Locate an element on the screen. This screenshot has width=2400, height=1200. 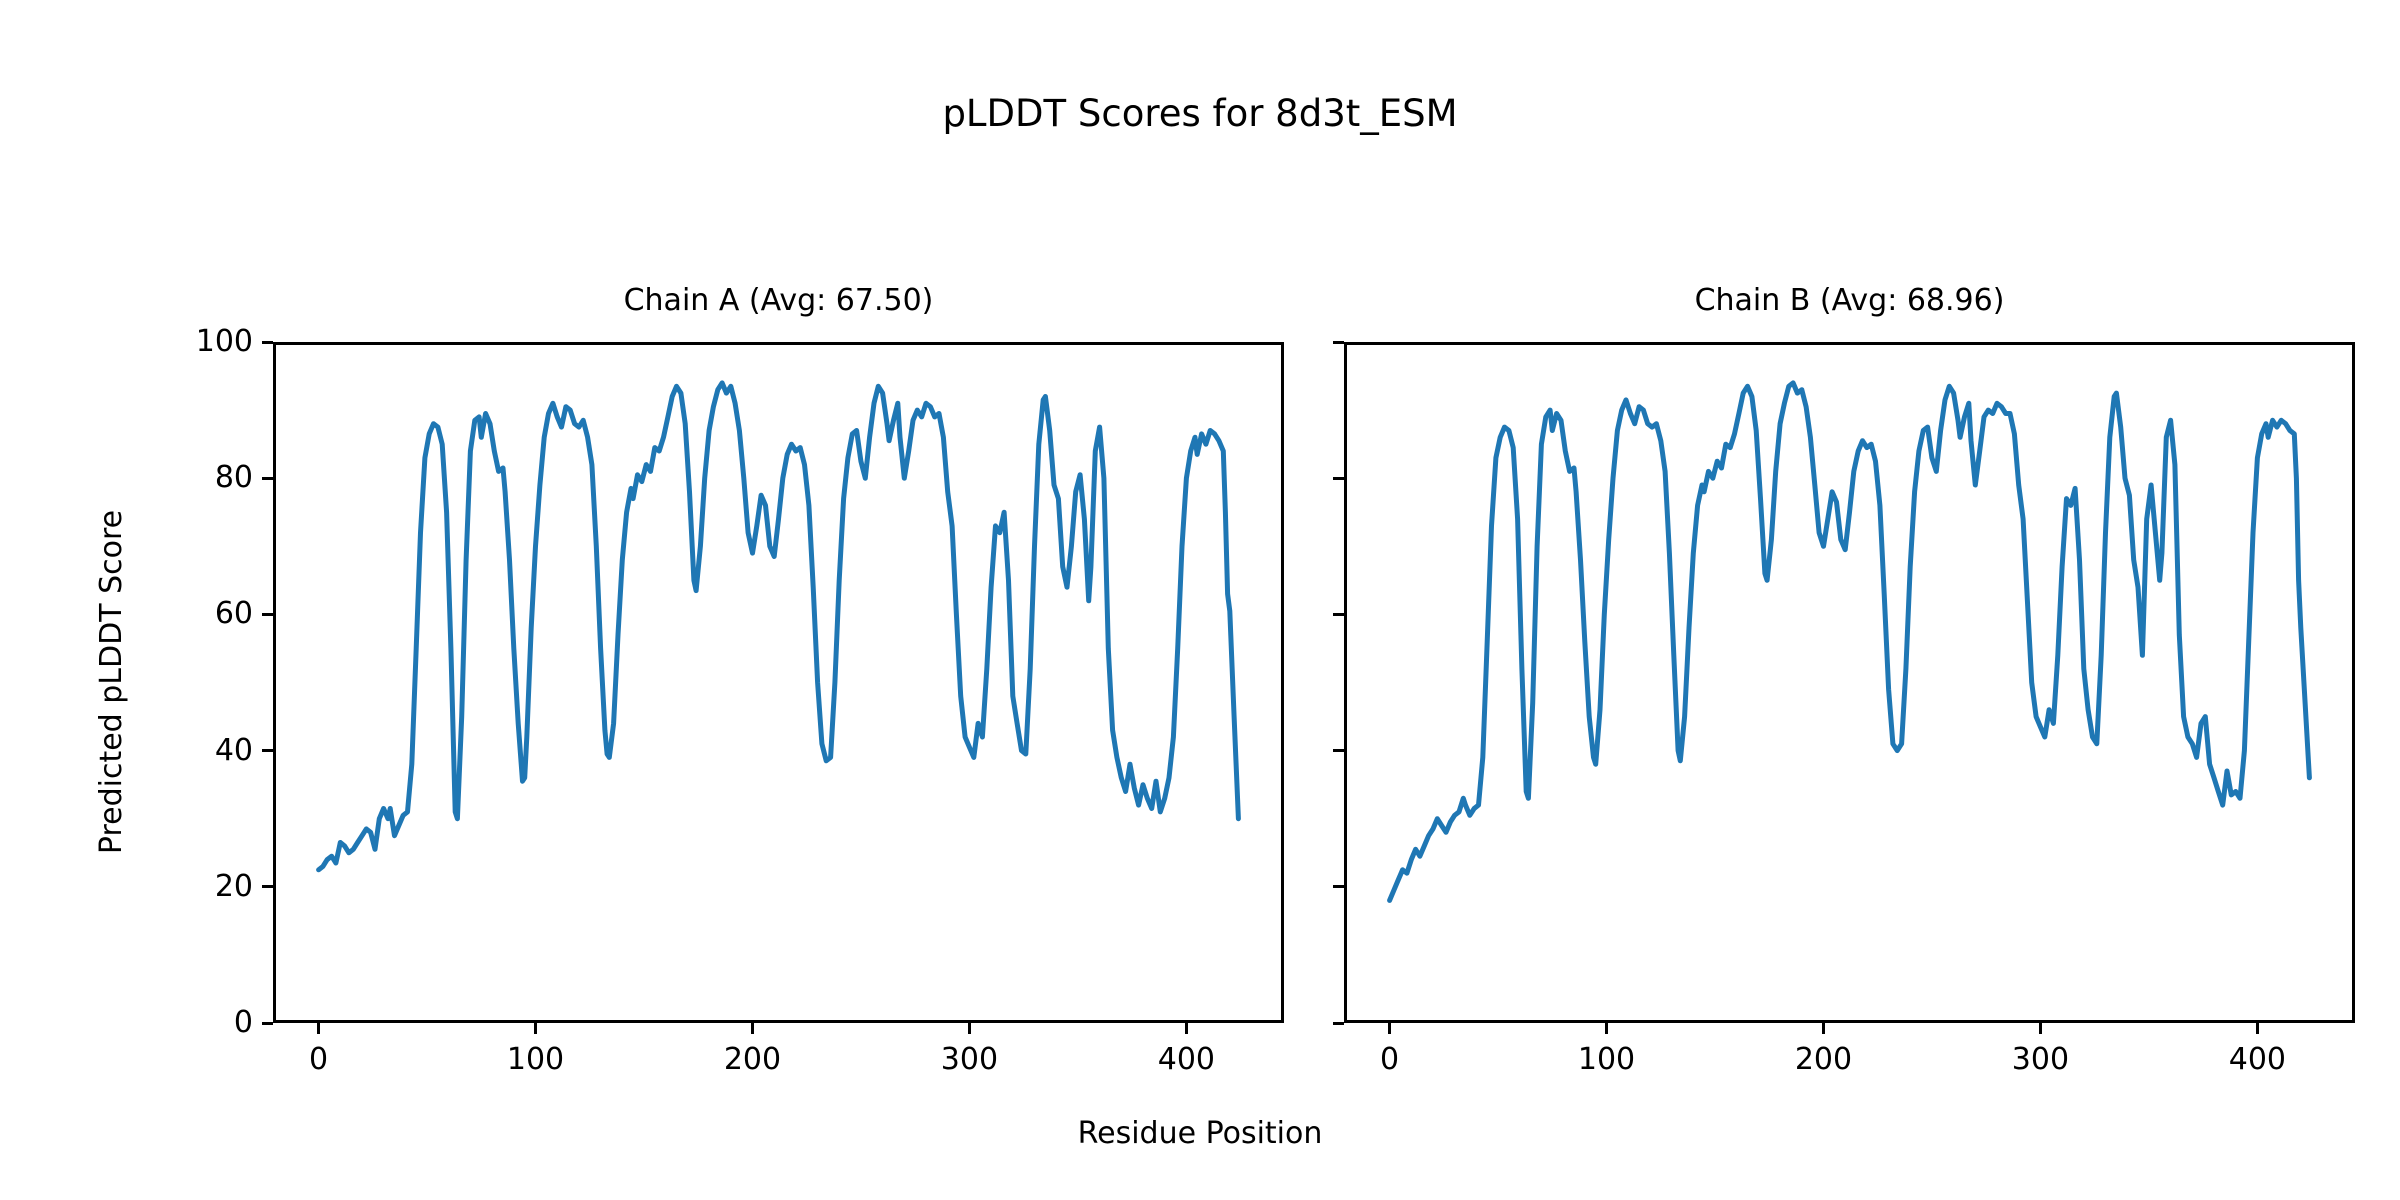
x-axis-label: Residue Position is located at coordinates (1200, 1133).